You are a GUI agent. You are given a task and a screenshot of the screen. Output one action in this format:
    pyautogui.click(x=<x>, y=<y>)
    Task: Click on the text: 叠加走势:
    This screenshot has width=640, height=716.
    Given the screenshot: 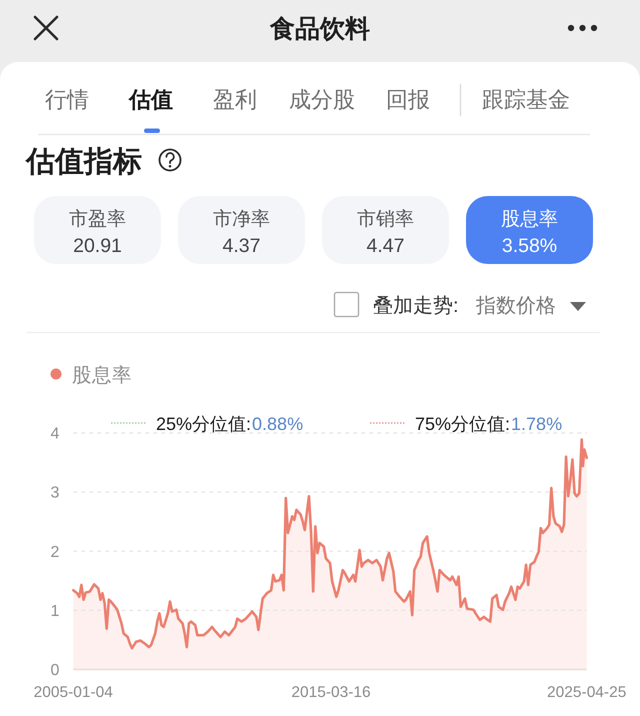 What is the action you would take?
    pyautogui.click(x=416, y=306)
    